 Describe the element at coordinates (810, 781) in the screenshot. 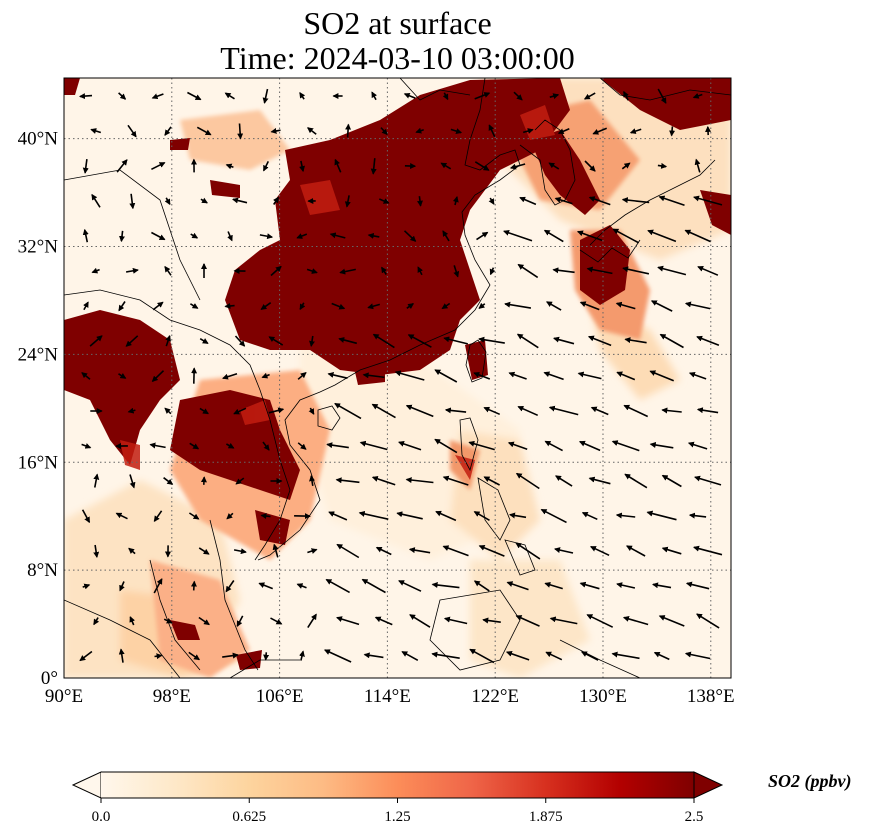

I see `colorbar-title: SO2 (ppbv)` at that location.